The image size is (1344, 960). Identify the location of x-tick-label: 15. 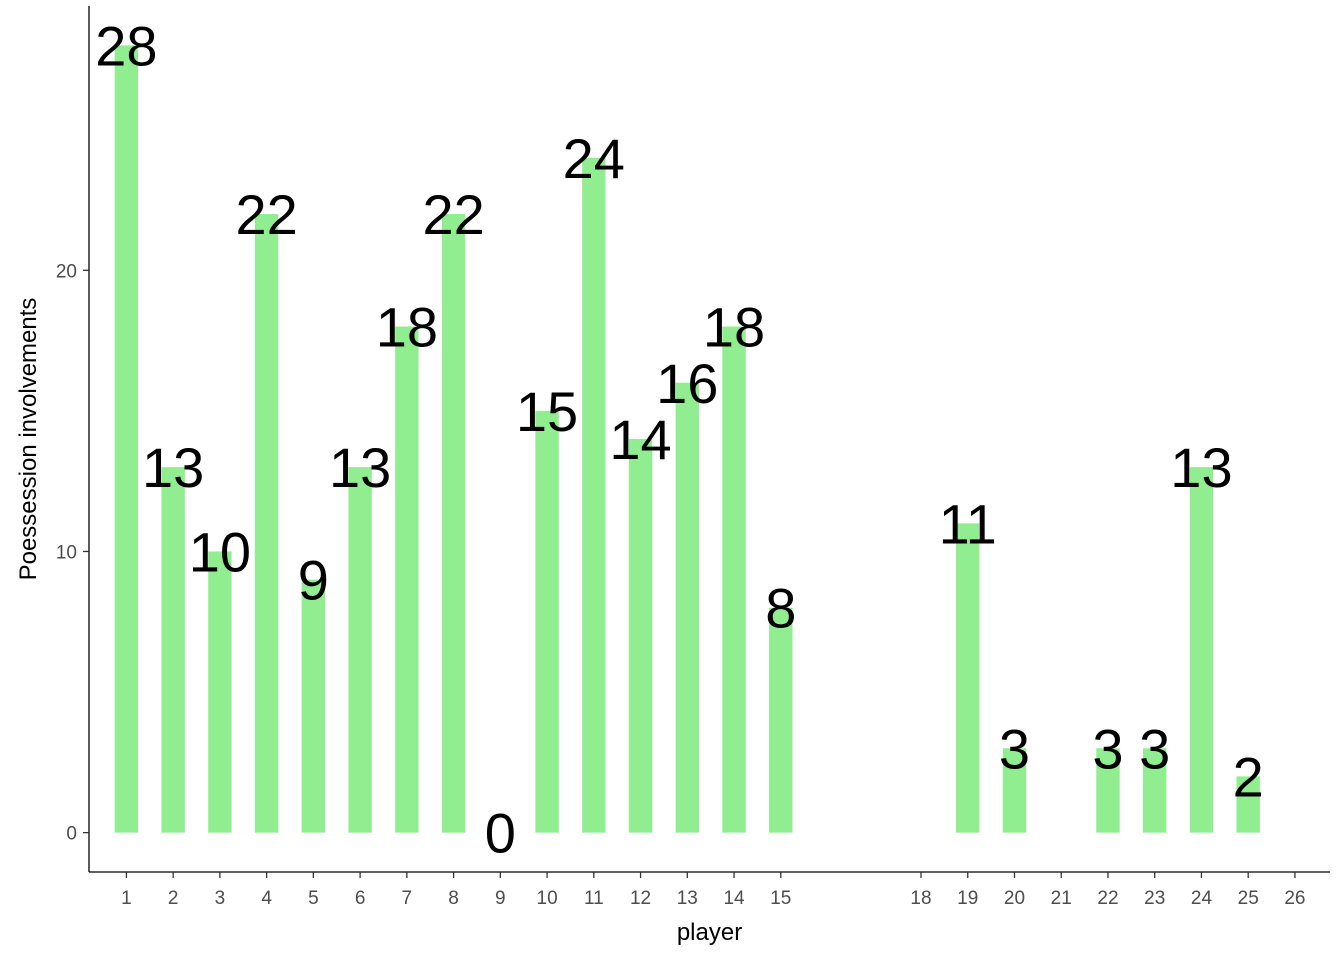
(780, 898).